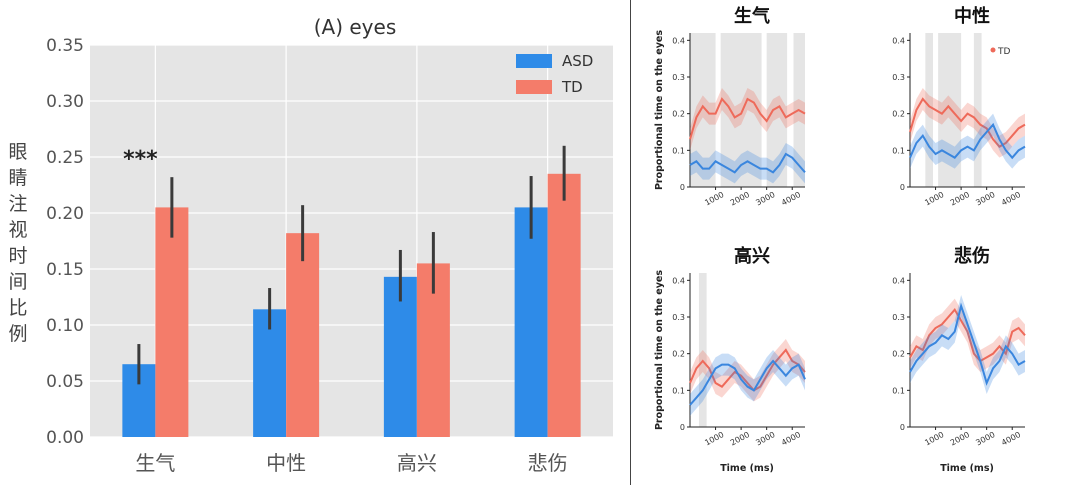 The height and width of the screenshot is (485, 1080). Describe the element at coordinates (65, 102) in the screenshot. I see `y-tick-label: 0.30` at that location.